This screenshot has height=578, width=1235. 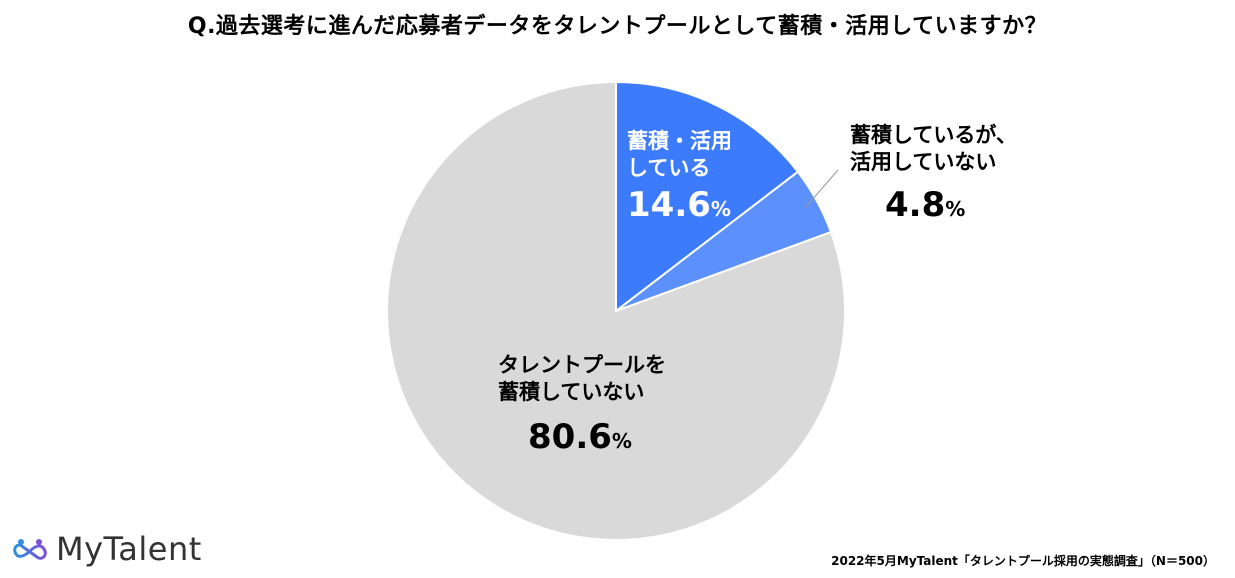 What do you see at coordinates (582, 365) in the screenshot?
I see `slice-label-none-line1: タレントプールを` at bounding box center [582, 365].